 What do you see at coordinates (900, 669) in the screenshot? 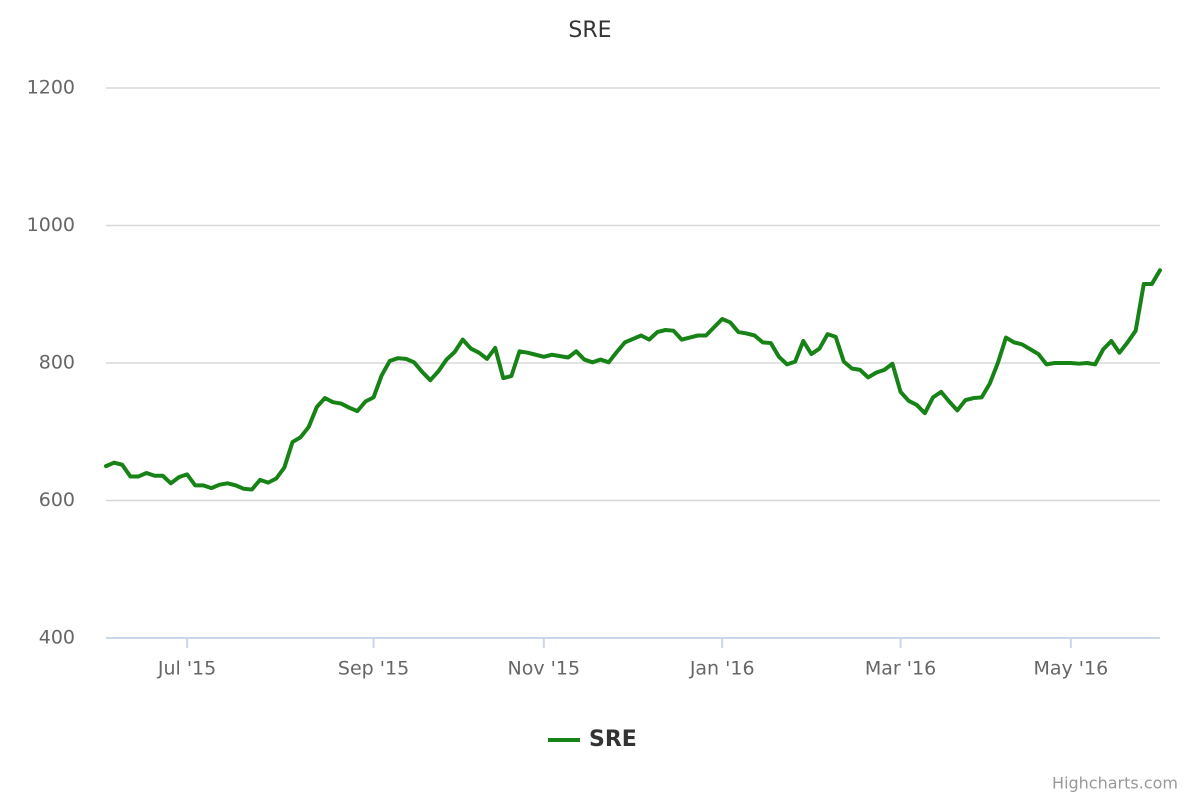
I see `x-tick-label: Mar '16` at bounding box center [900, 669].